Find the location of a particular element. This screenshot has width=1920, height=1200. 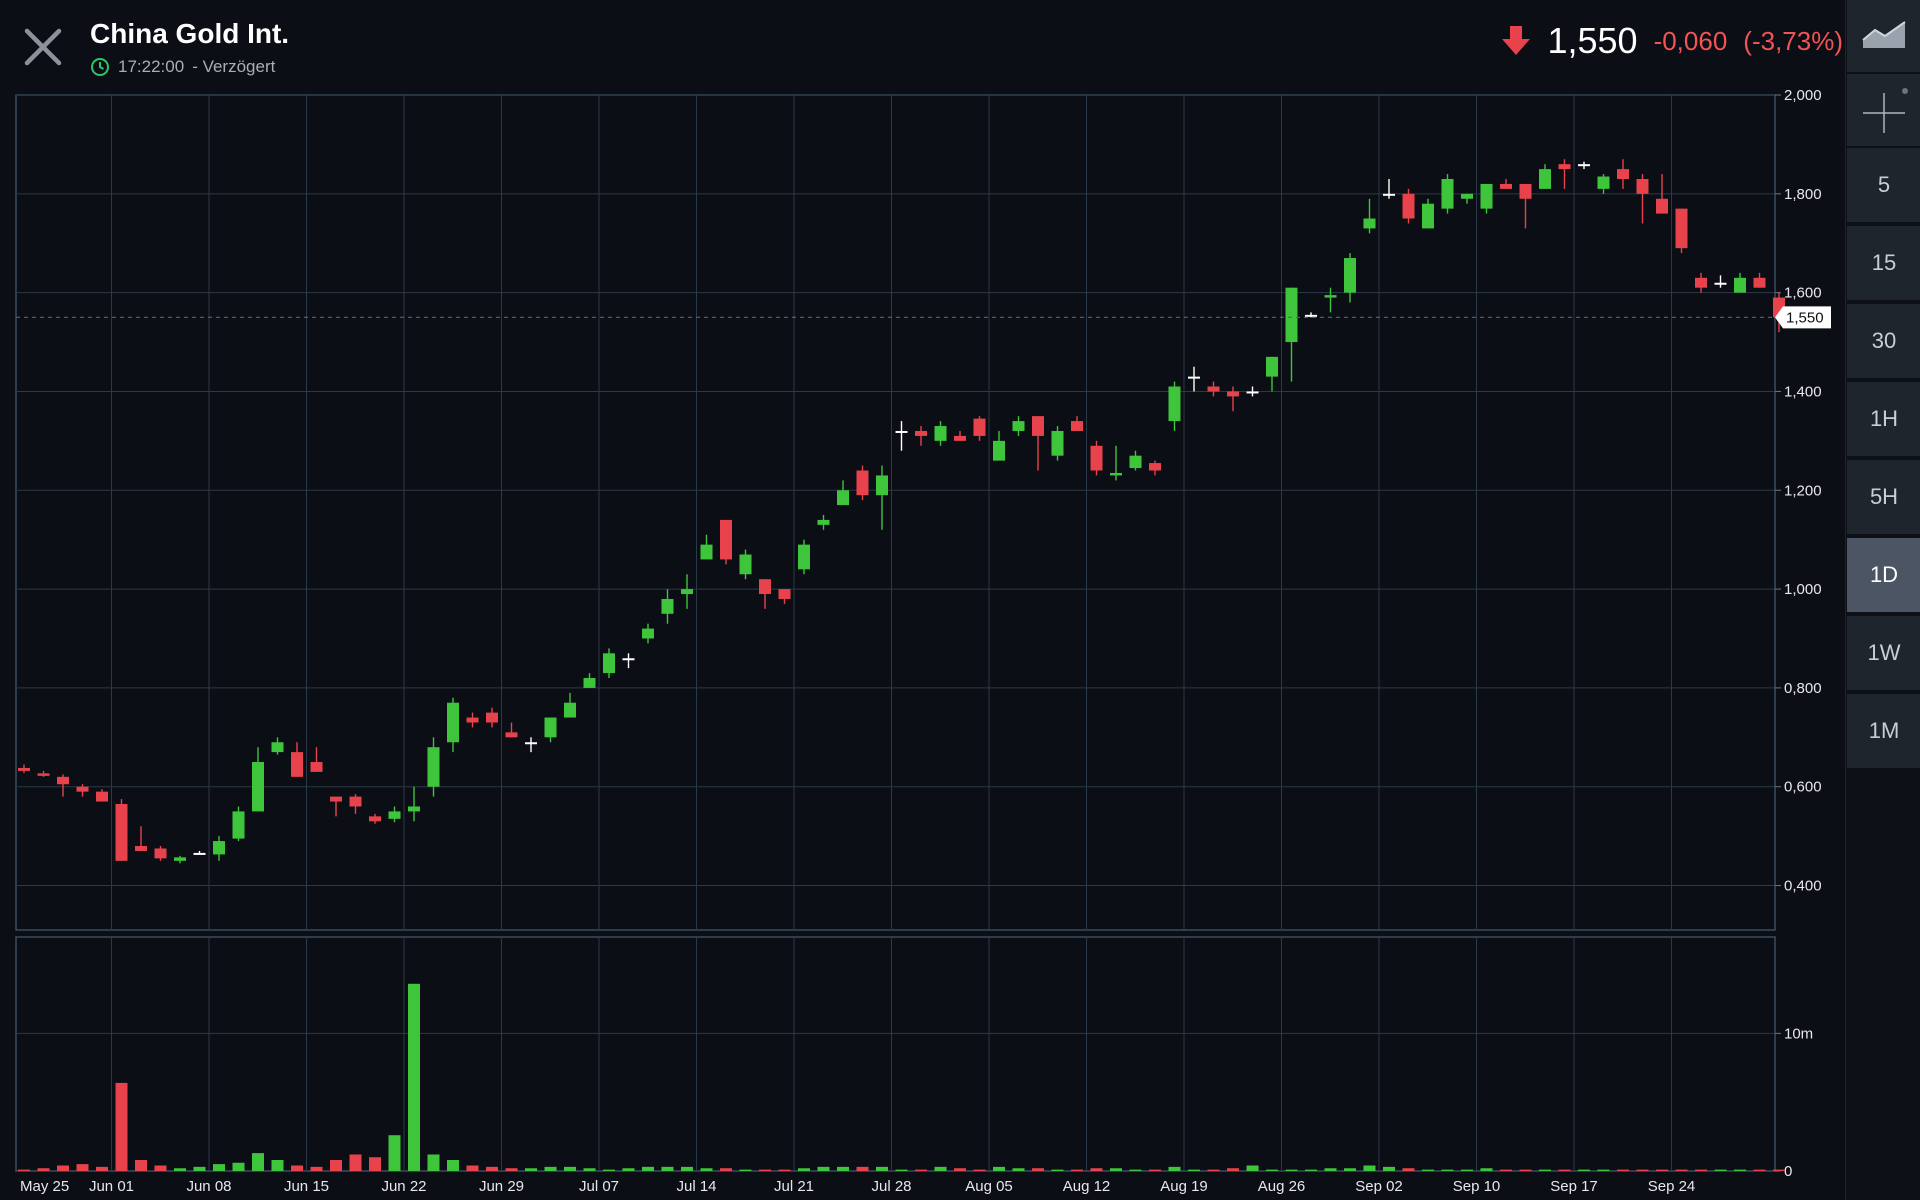

timeframe-1m-button: 1M is located at coordinates (1883, 731).